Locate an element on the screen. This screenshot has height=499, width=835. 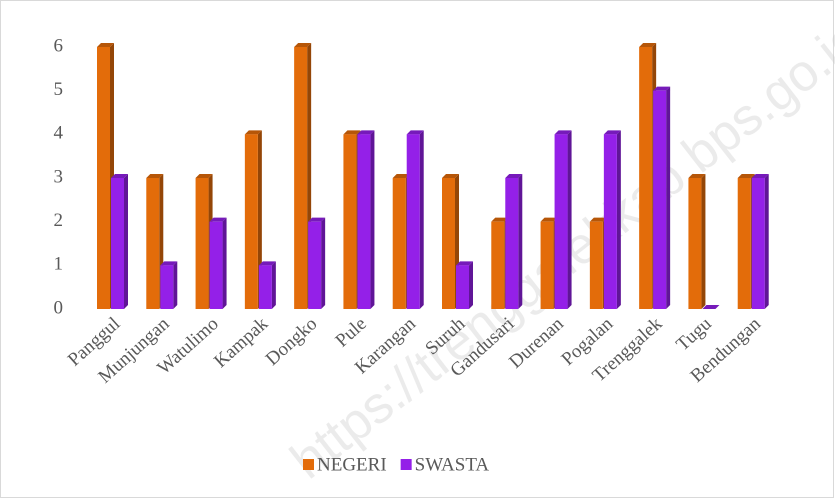
legend-label: NEGERI is located at coordinates (352, 464).